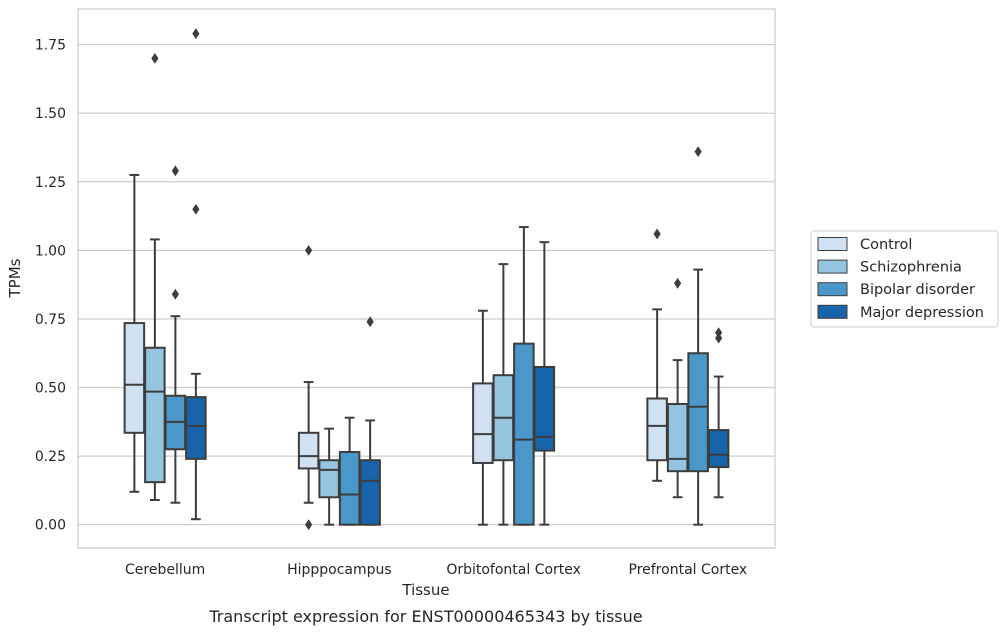 Image resolution: width=1007 pixels, height=634 pixels. I want to click on legend-item-major-depression: Major depression, so click(900, 312).